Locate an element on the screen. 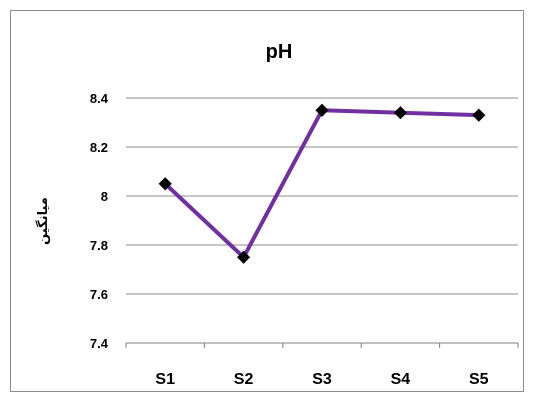 The image size is (536, 401). x-tick-label: S5 is located at coordinates (479, 379).